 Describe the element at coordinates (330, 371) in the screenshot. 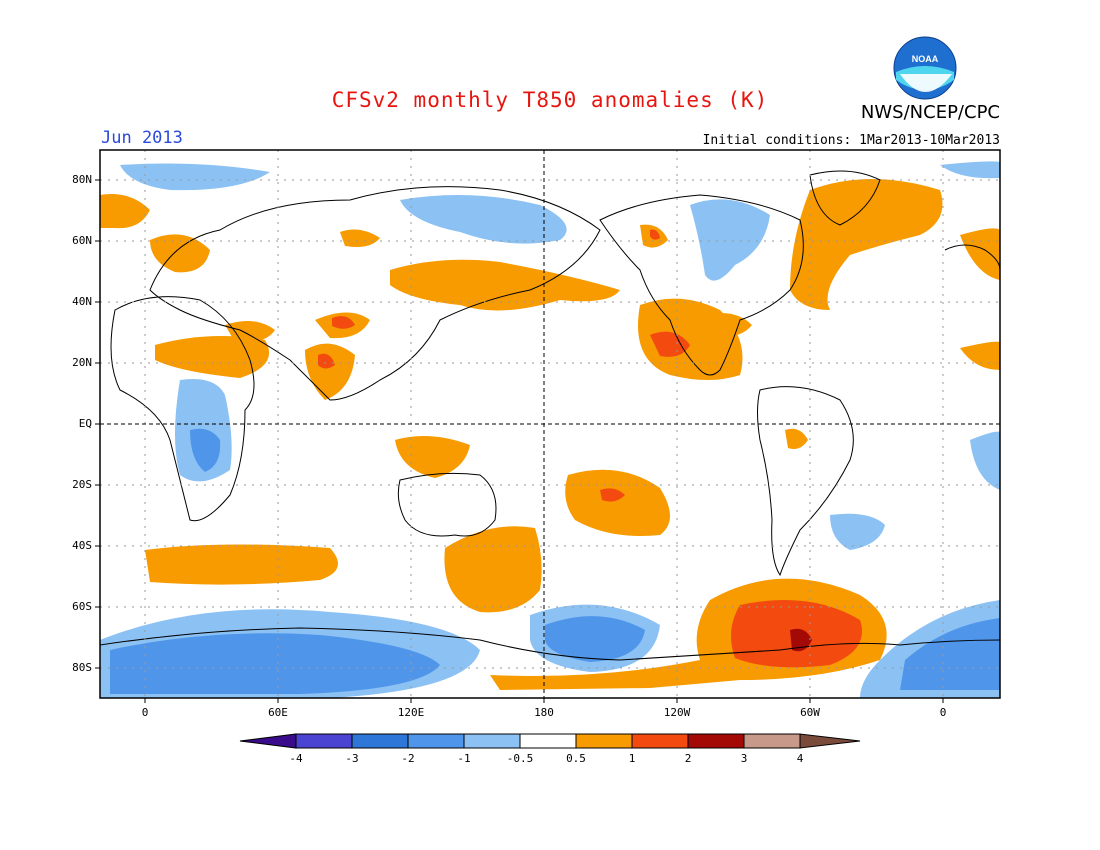

I see `anomaly-region-india` at that location.